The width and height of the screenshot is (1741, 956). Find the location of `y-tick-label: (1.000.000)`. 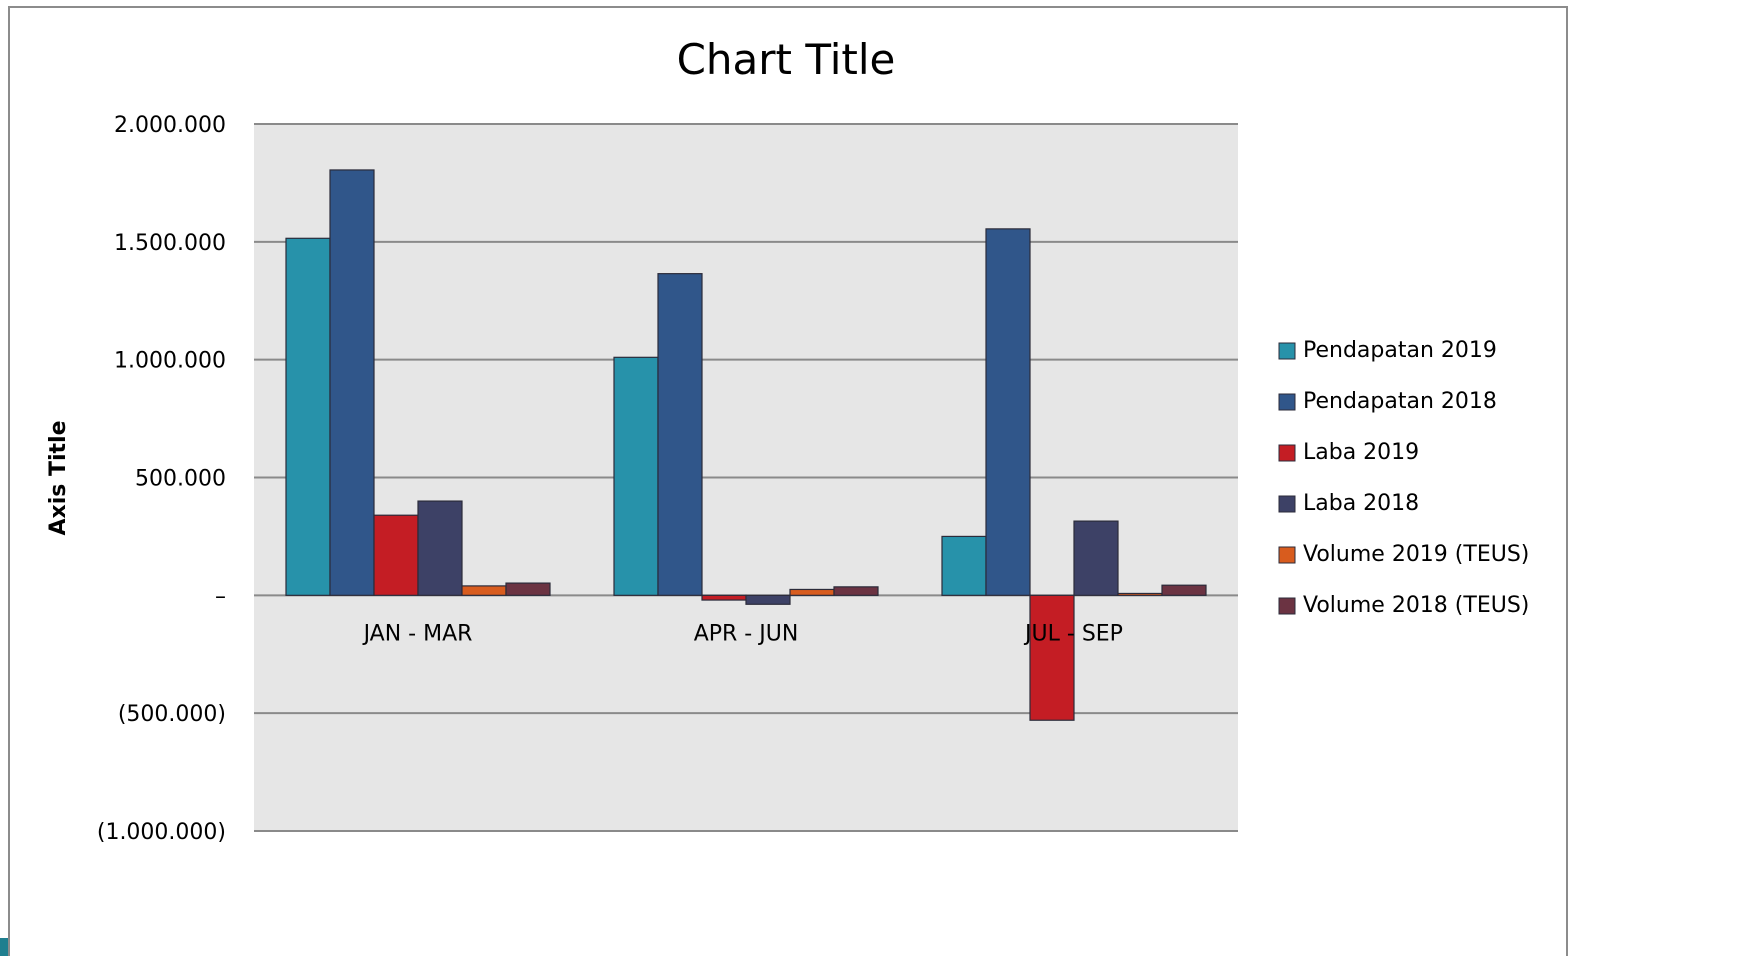

y-tick-label: (1.000.000) is located at coordinates (161, 832).